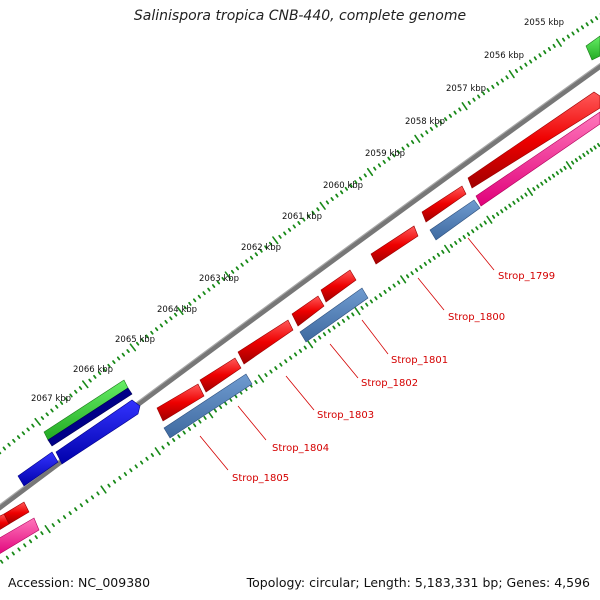 This screenshot has width=600, height=600. Describe the element at coordinates (51, 399) in the screenshot. I see `kbp-label: 2067 kbp` at that location.